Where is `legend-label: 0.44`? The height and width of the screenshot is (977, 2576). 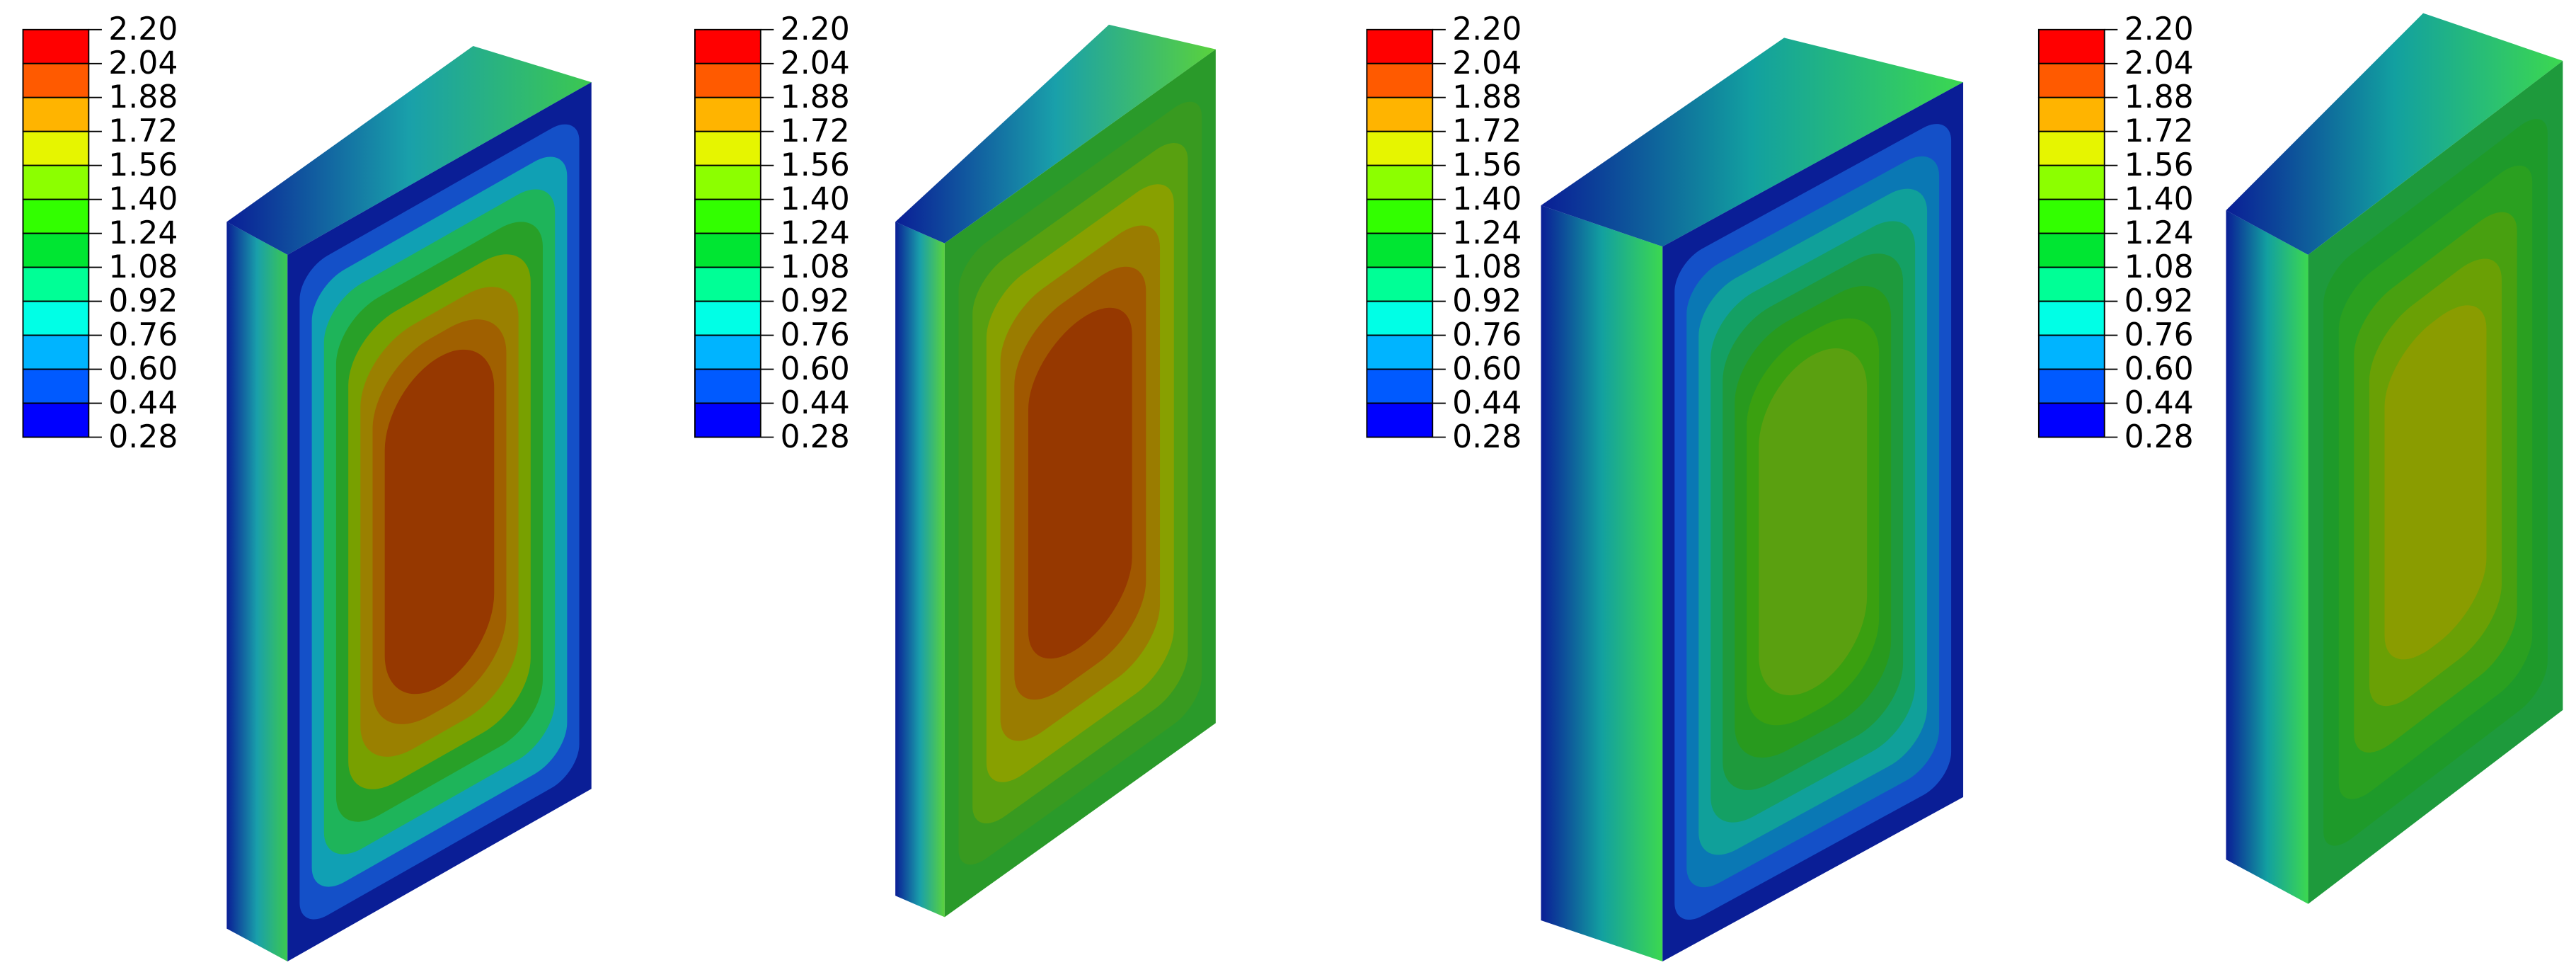 legend-label: 0.44 is located at coordinates (143, 403).